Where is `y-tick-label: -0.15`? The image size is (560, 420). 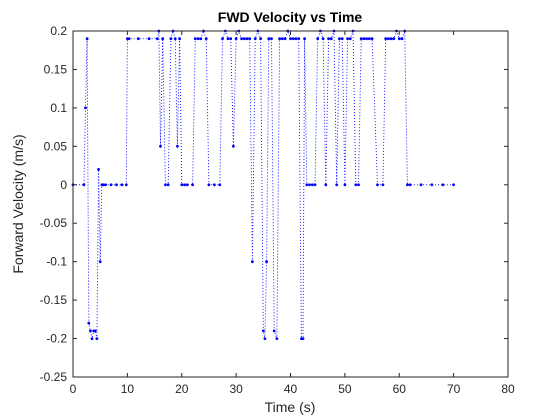 y-tick-label: -0.15 is located at coordinates (54, 300).